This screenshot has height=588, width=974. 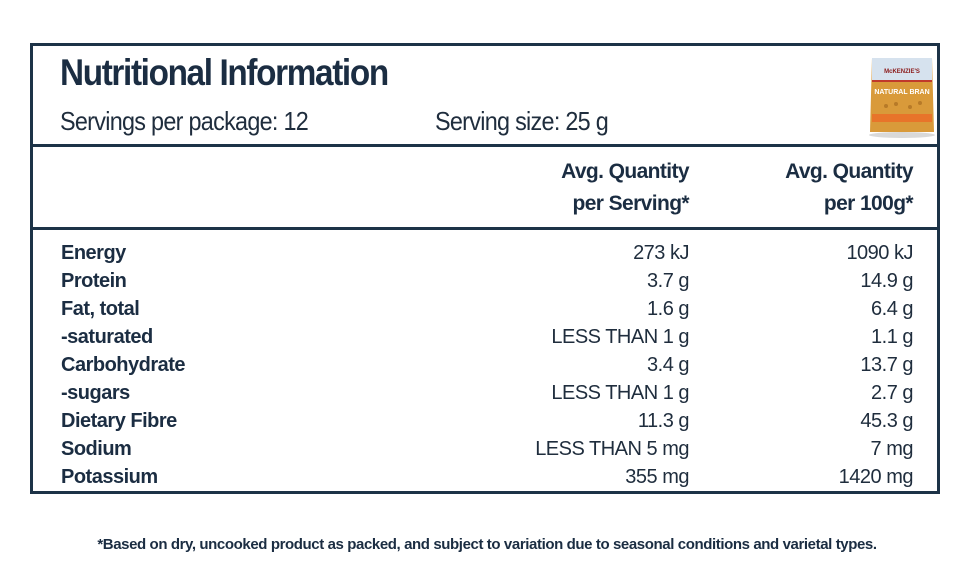 What do you see at coordinates (668, 309) in the screenshot?
I see `per-serving-value: 1.6 g` at bounding box center [668, 309].